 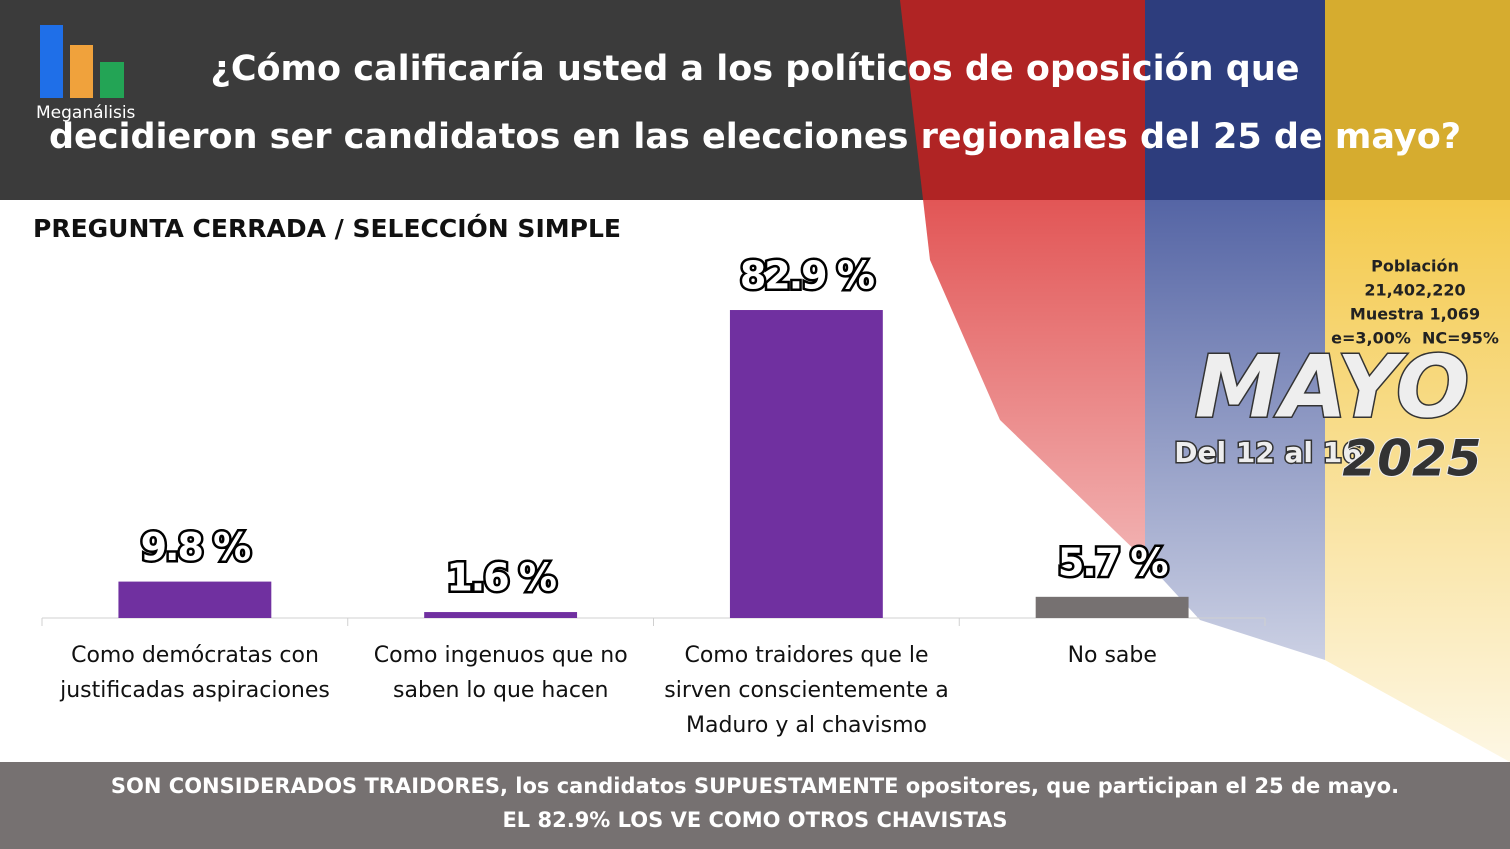 What do you see at coordinates (501, 578) in the screenshot?
I see `value-label: 1.6 %` at bounding box center [501, 578].